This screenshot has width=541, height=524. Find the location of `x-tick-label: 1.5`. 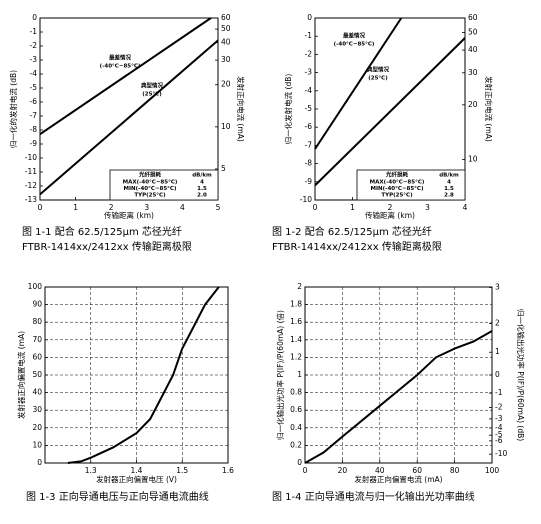

x-tick-label: 1.5 is located at coordinates (182, 470).